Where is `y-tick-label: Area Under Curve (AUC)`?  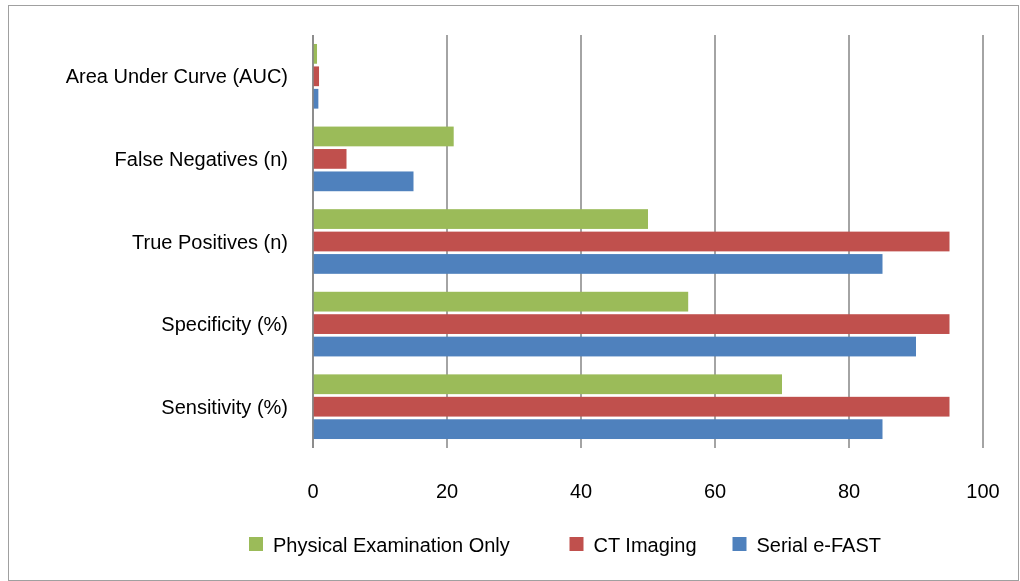 y-tick-label: Area Under Curve (AUC) is located at coordinates (176, 76).